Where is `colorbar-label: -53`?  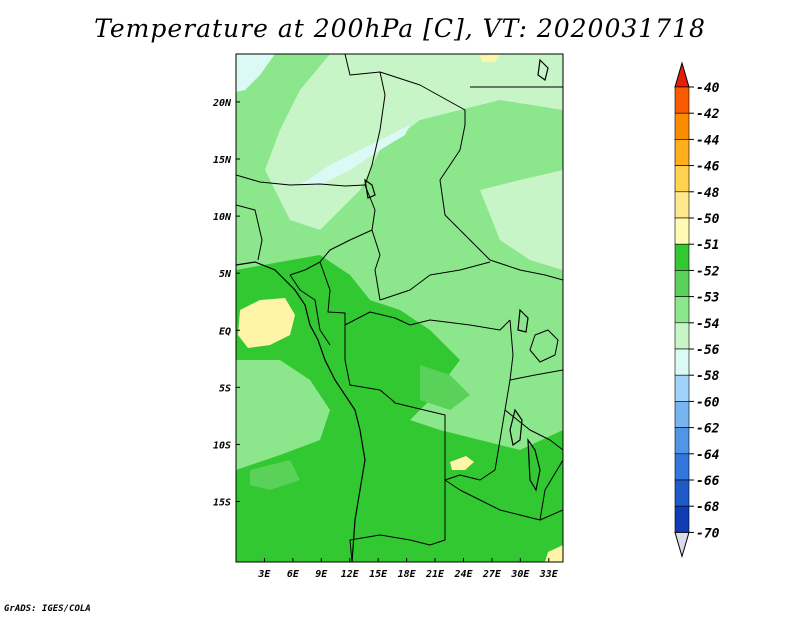
colorbar-label: -53 is located at coordinates (708, 298).